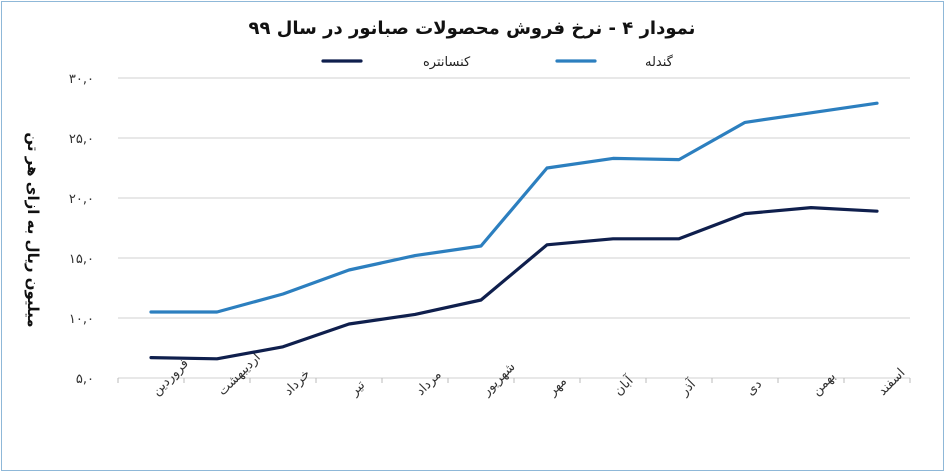 Image resolution: width=947 pixels, height=474 pixels. What do you see at coordinates (824, 384) in the screenshot?
I see `x-tick-label: بهمن` at bounding box center [824, 384].